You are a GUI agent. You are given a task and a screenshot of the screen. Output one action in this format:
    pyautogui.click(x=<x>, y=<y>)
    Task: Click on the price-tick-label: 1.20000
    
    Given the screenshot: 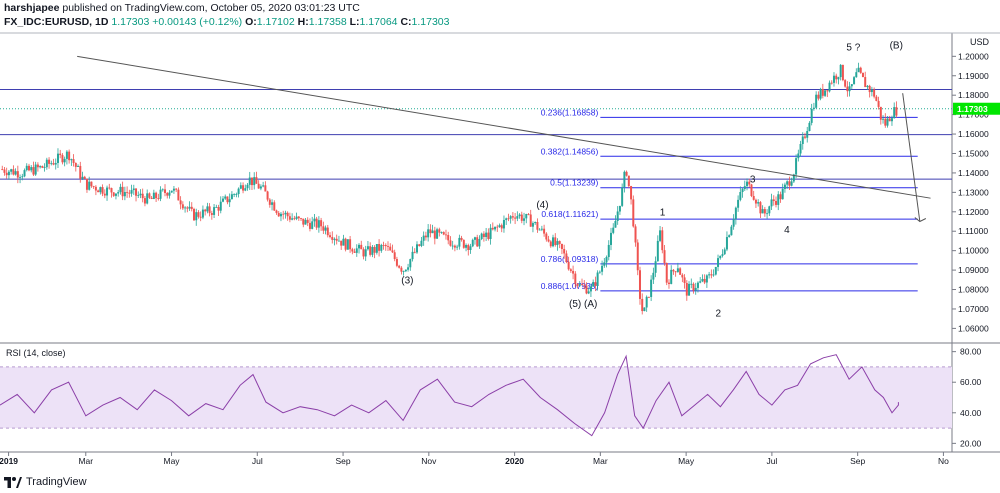 What is the action you would take?
    pyautogui.click(x=973, y=56)
    